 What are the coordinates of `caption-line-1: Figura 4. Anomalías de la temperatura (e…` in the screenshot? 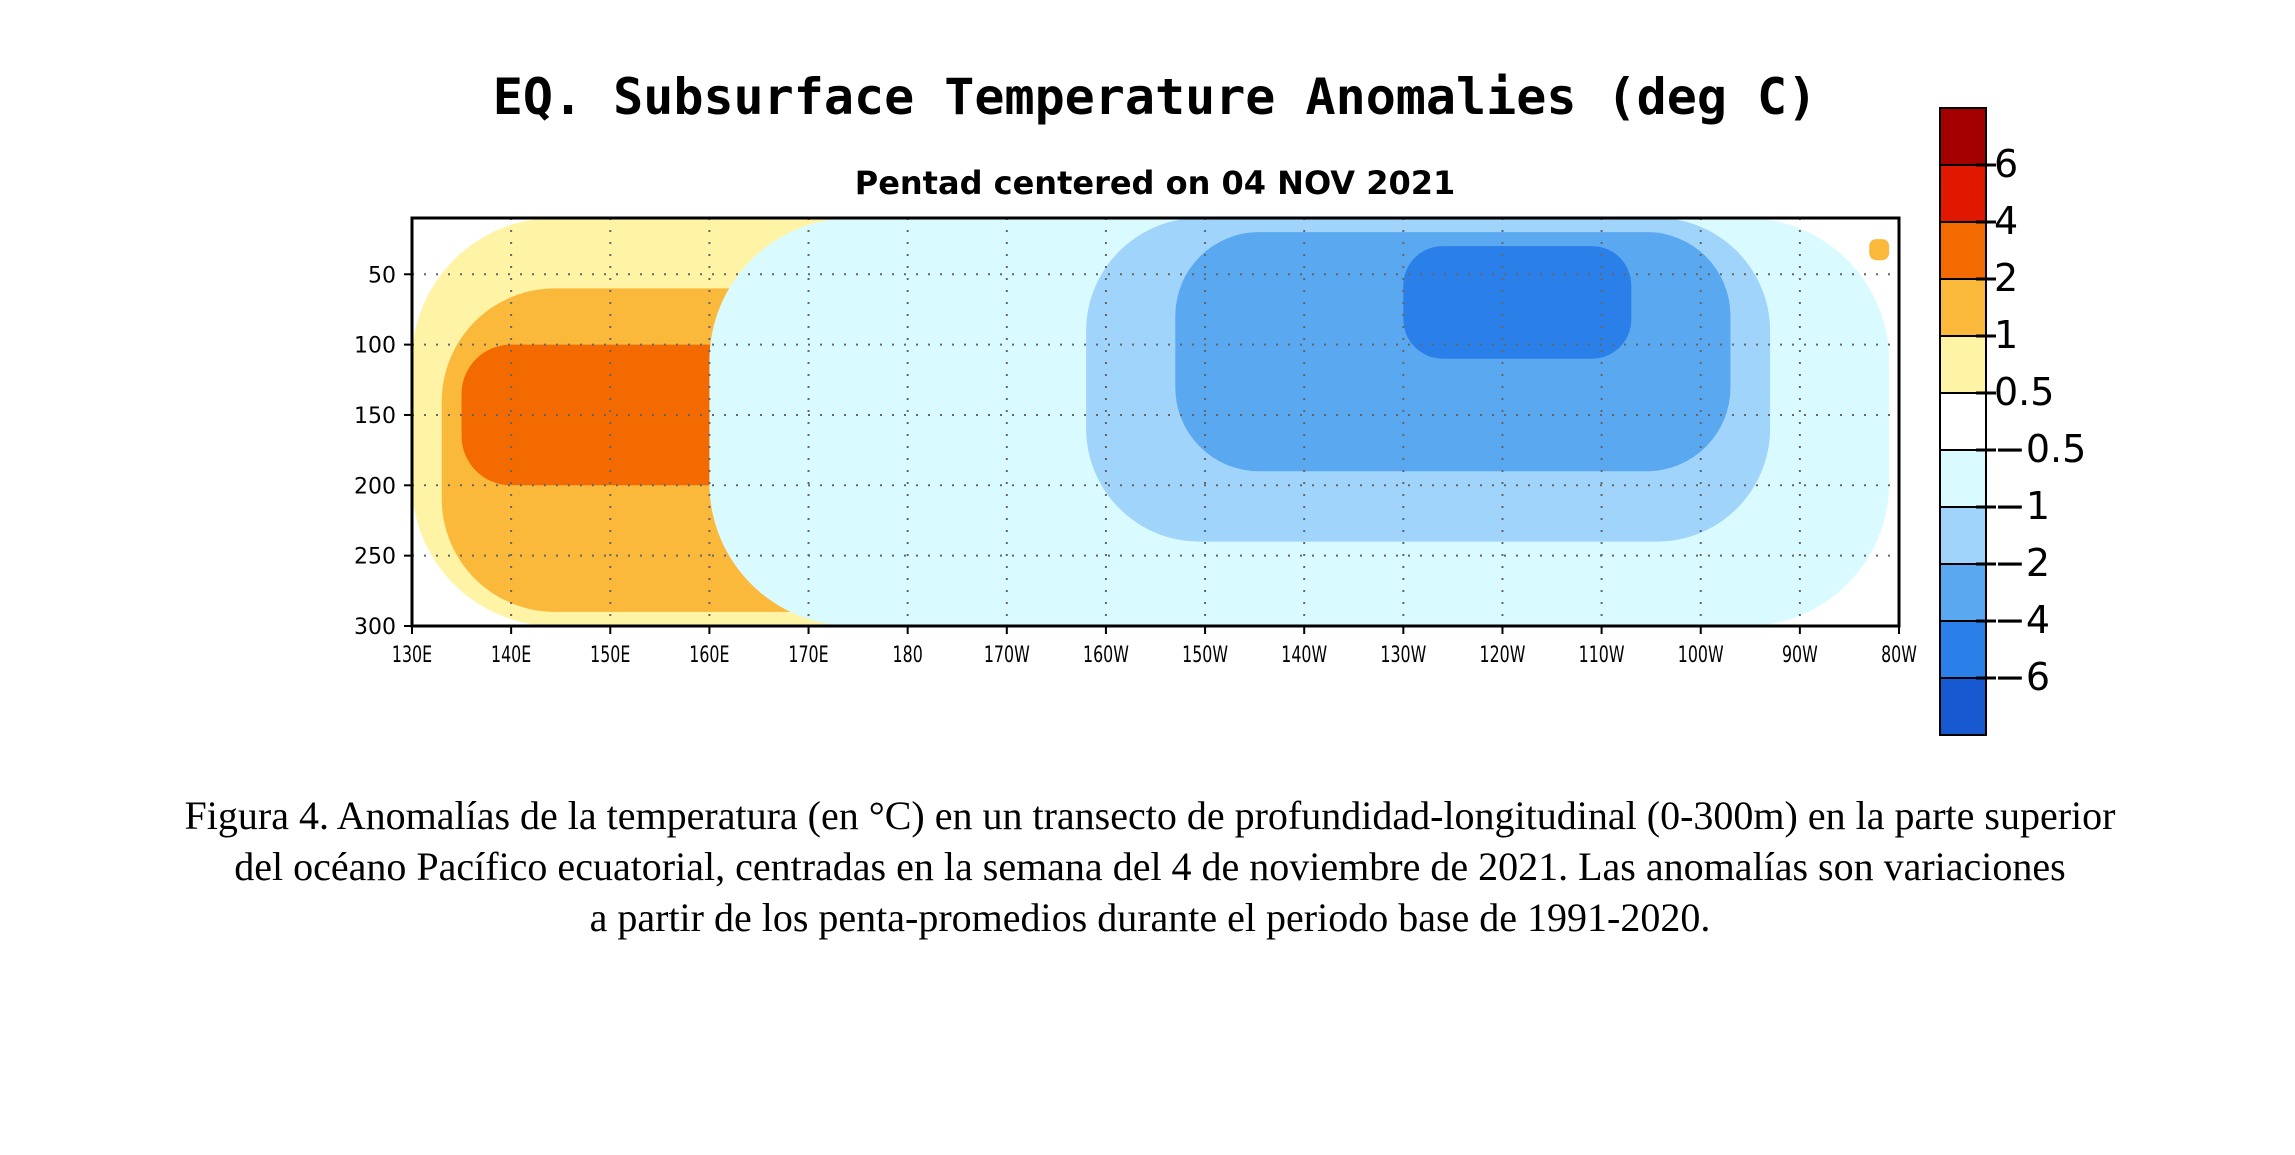 It's located at (1150, 815).